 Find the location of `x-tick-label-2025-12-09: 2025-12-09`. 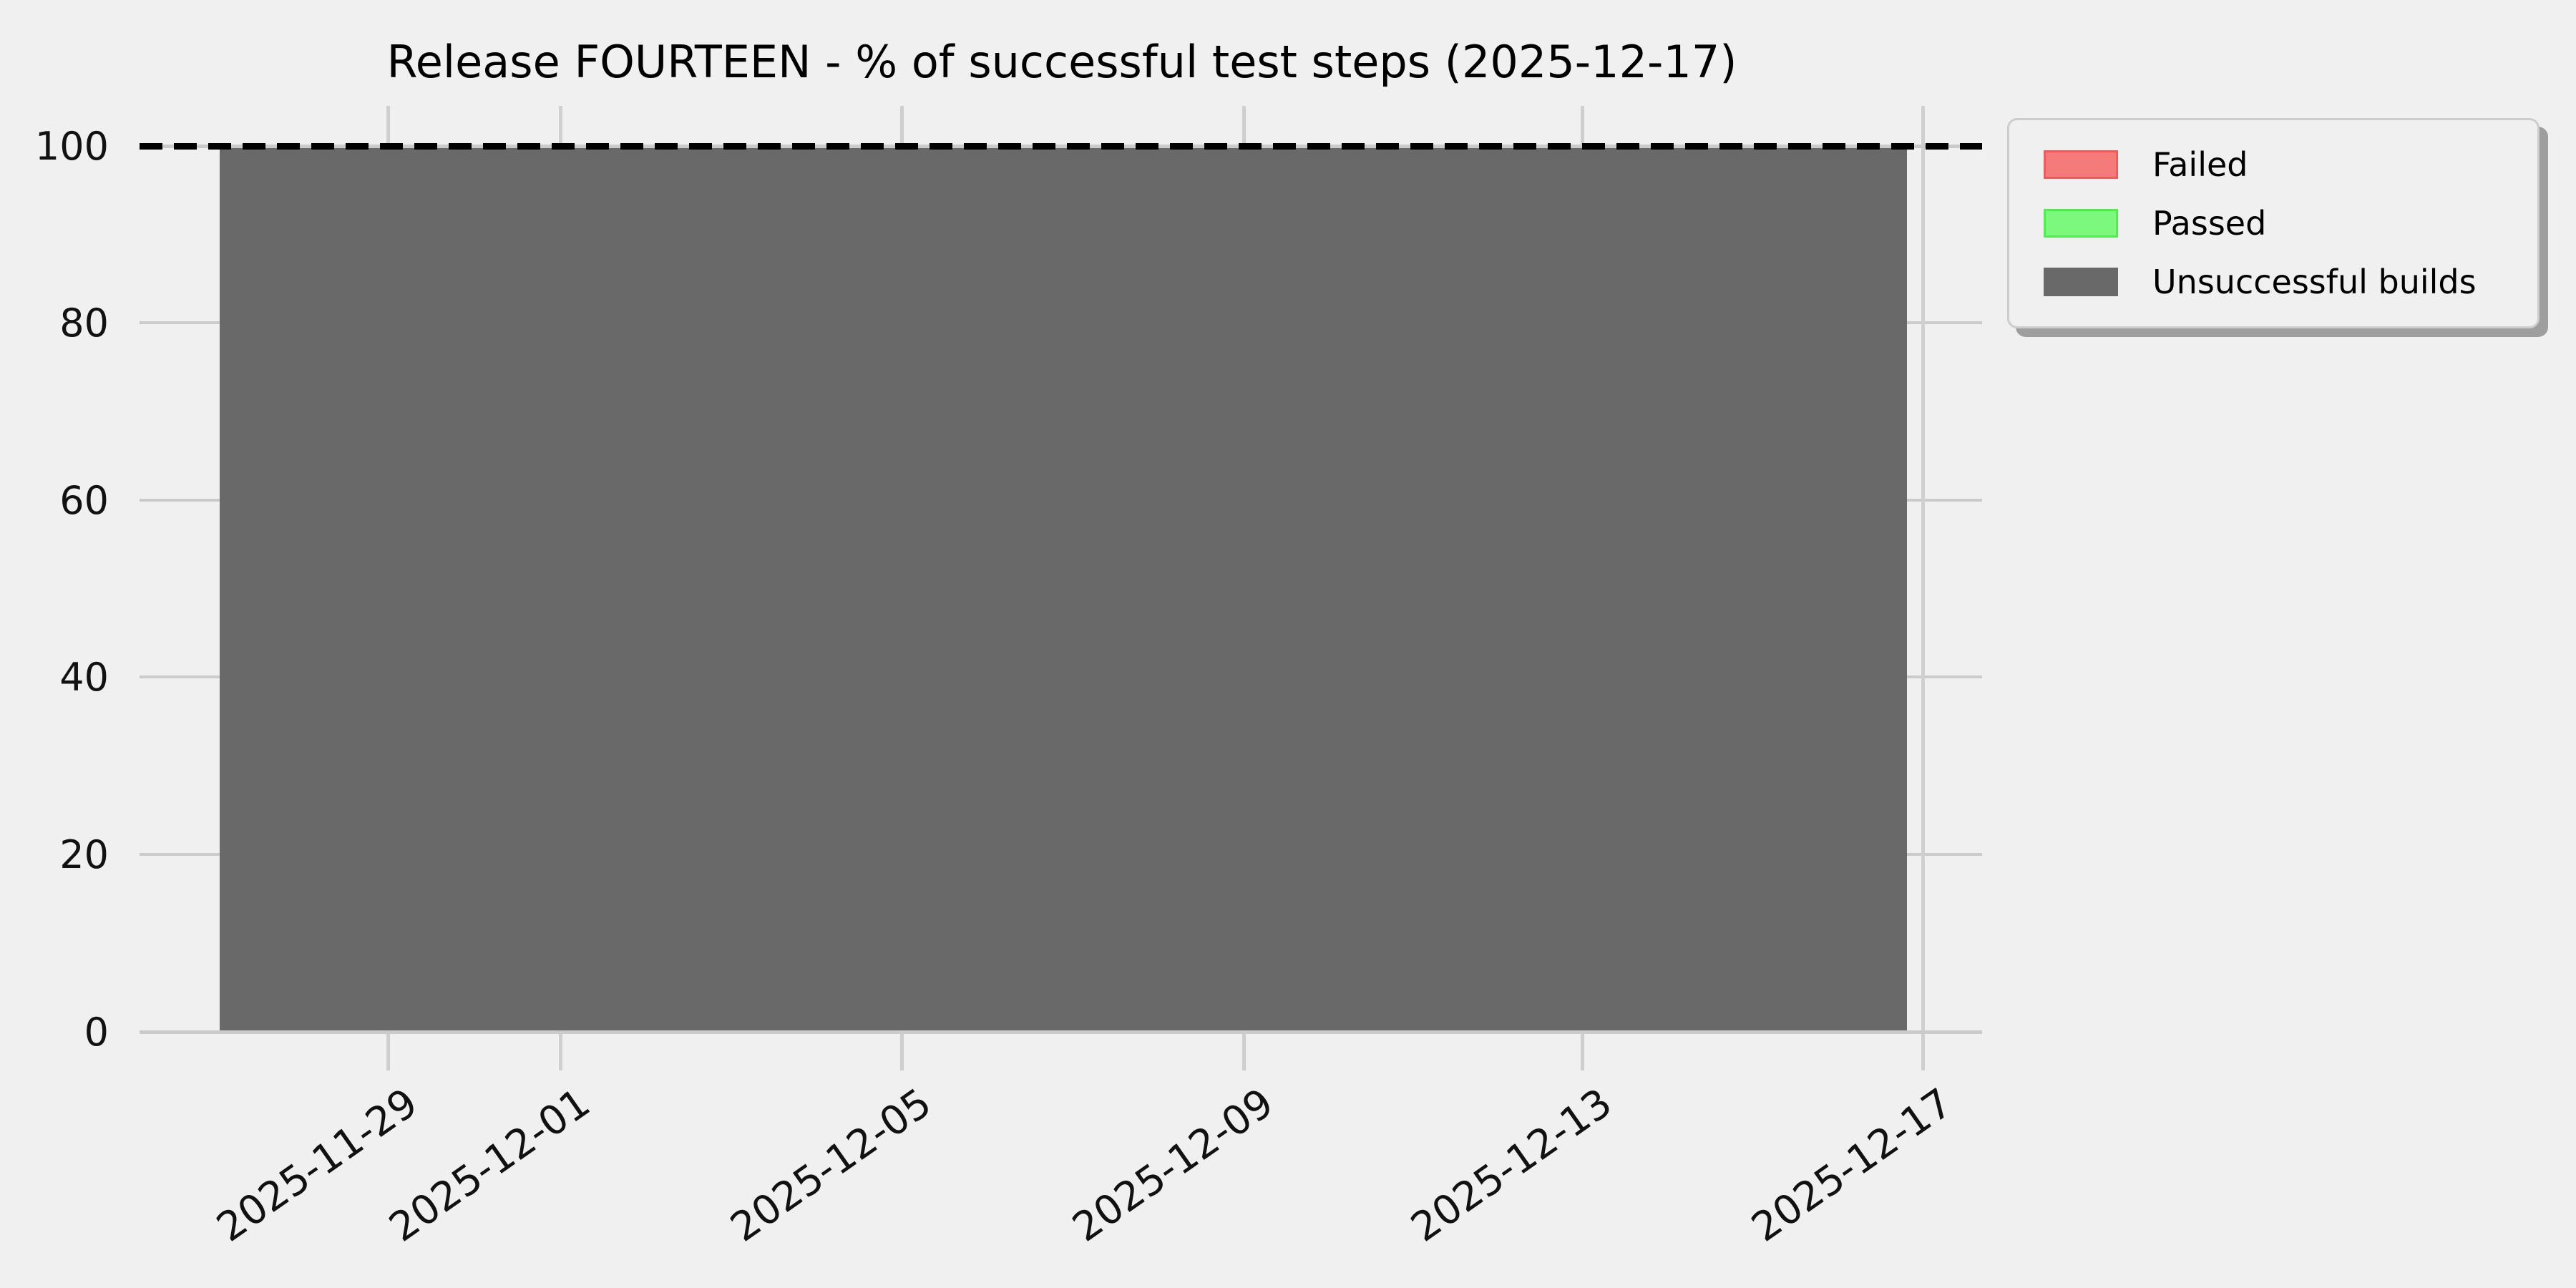

x-tick-label-2025-12-09: 2025-12-09 is located at coordinates (1173, 1165).